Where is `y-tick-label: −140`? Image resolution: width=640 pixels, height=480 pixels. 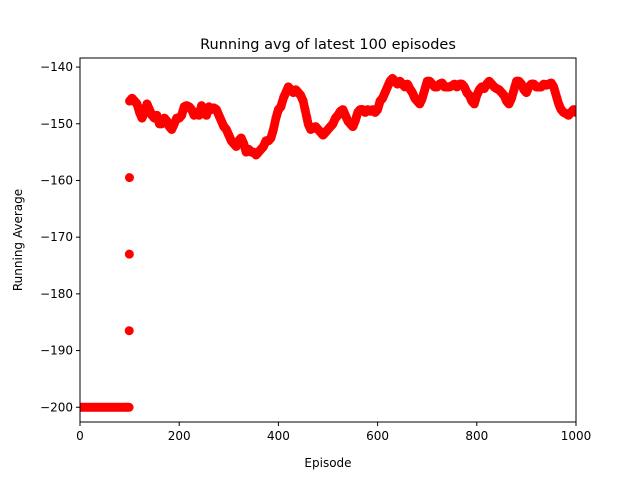 y-tick-label: −140 is located at coordinates (56, 67).